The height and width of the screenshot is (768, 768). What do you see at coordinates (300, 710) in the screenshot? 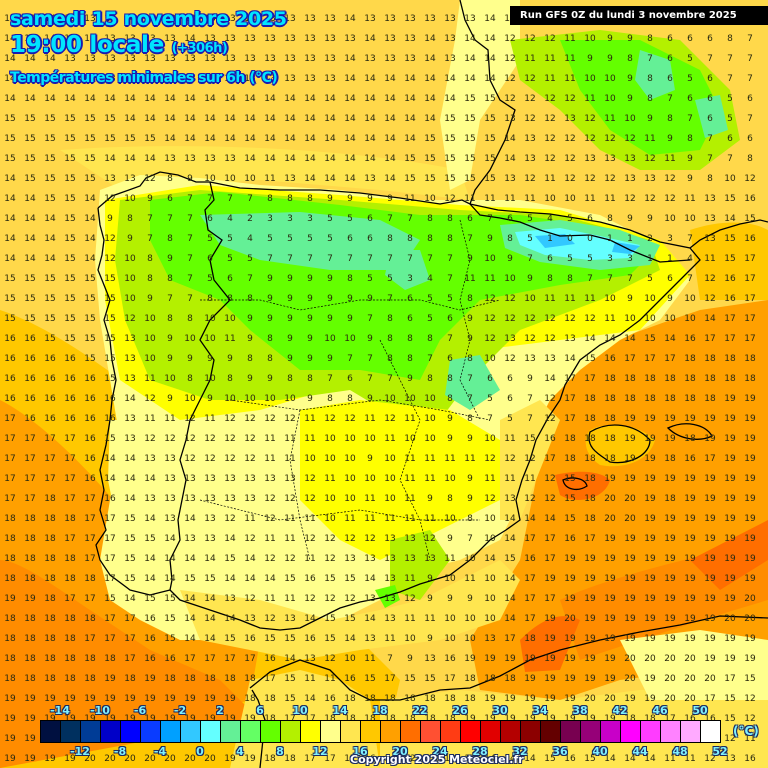
I see `legend-tick-label: 10` at bounding box center [300, 710].